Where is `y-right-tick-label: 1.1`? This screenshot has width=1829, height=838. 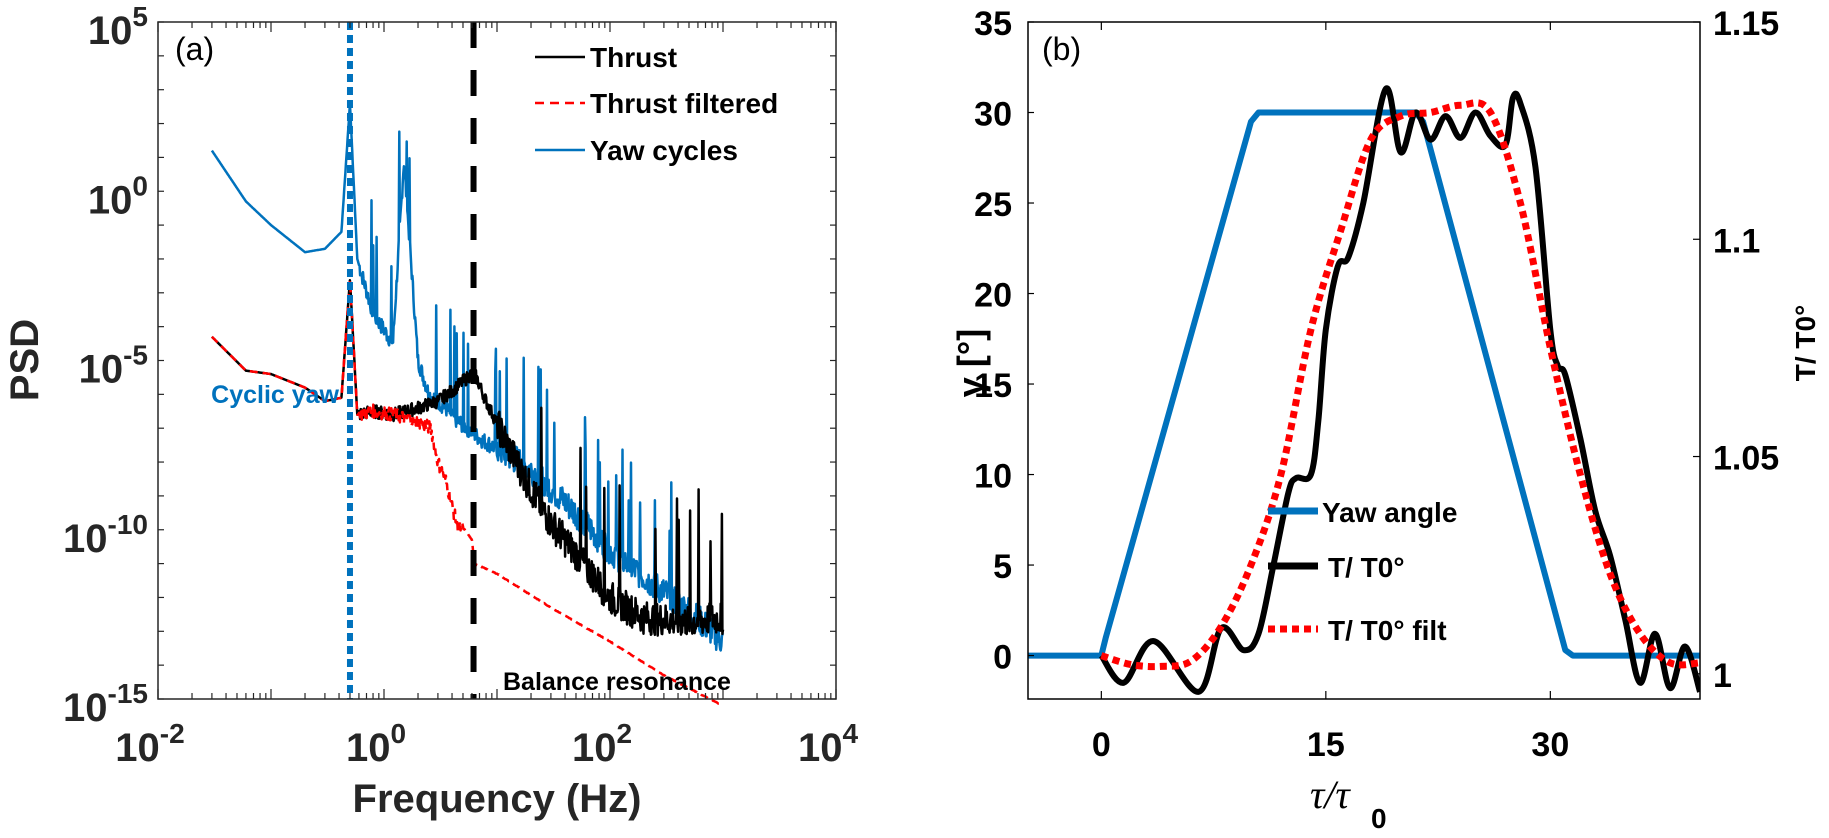
y-right-tick-label: 1.1 is located at coordinates (1736, 241).